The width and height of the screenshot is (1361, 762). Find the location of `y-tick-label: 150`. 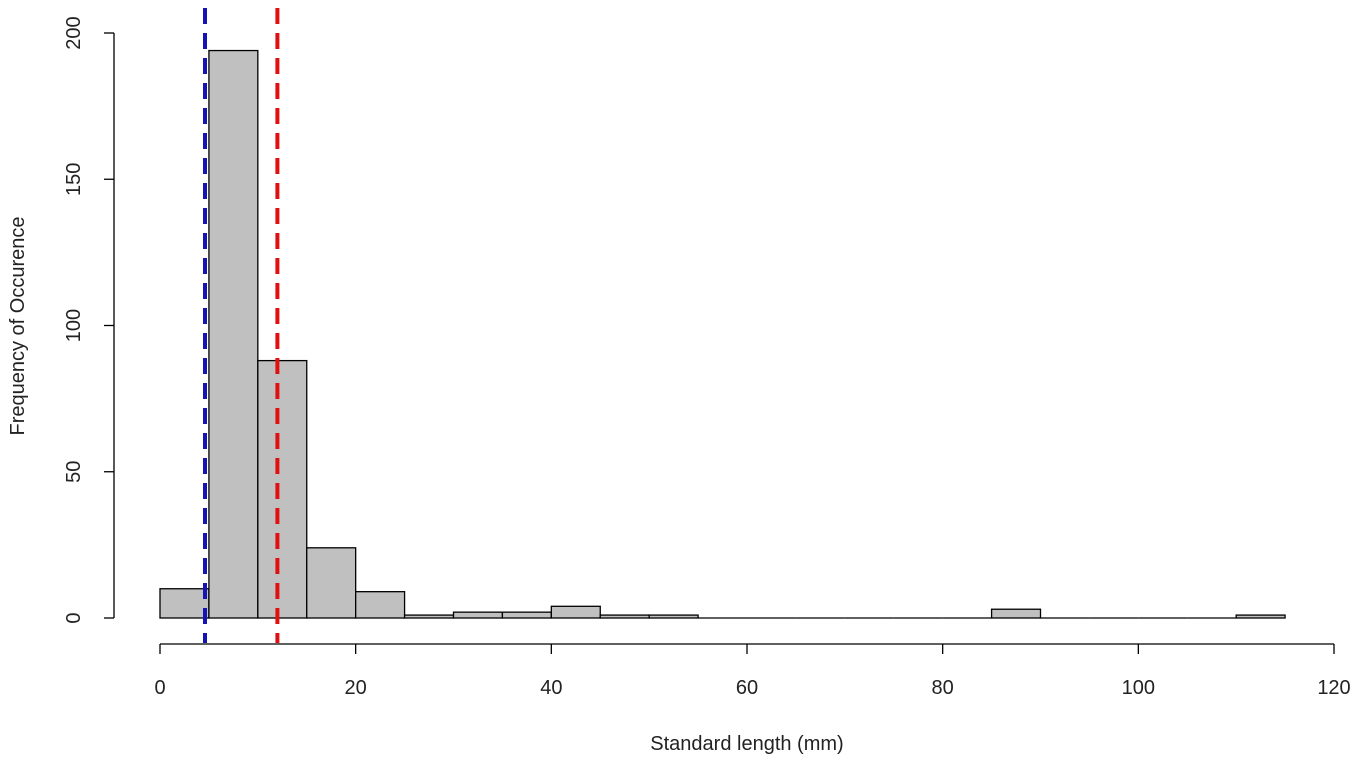

y-tick-label: 150 is located at coordinates (74, 179).